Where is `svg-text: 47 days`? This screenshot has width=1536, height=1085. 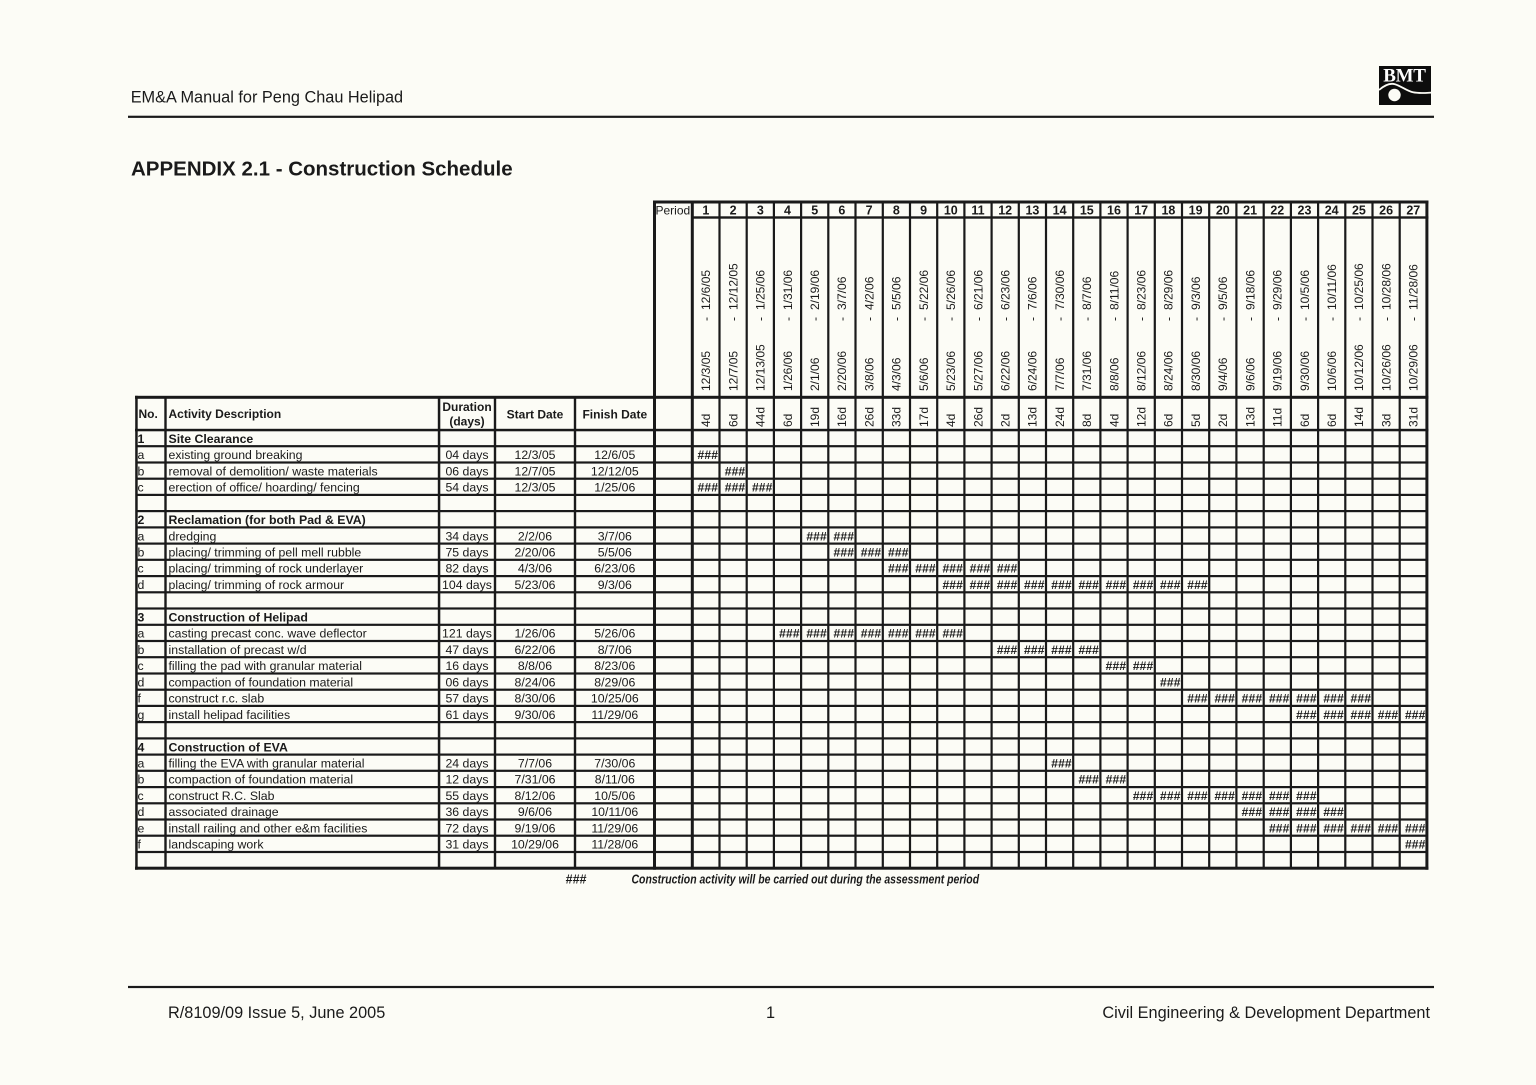 svg-text: 47 days is located at coordinates (466, 650).